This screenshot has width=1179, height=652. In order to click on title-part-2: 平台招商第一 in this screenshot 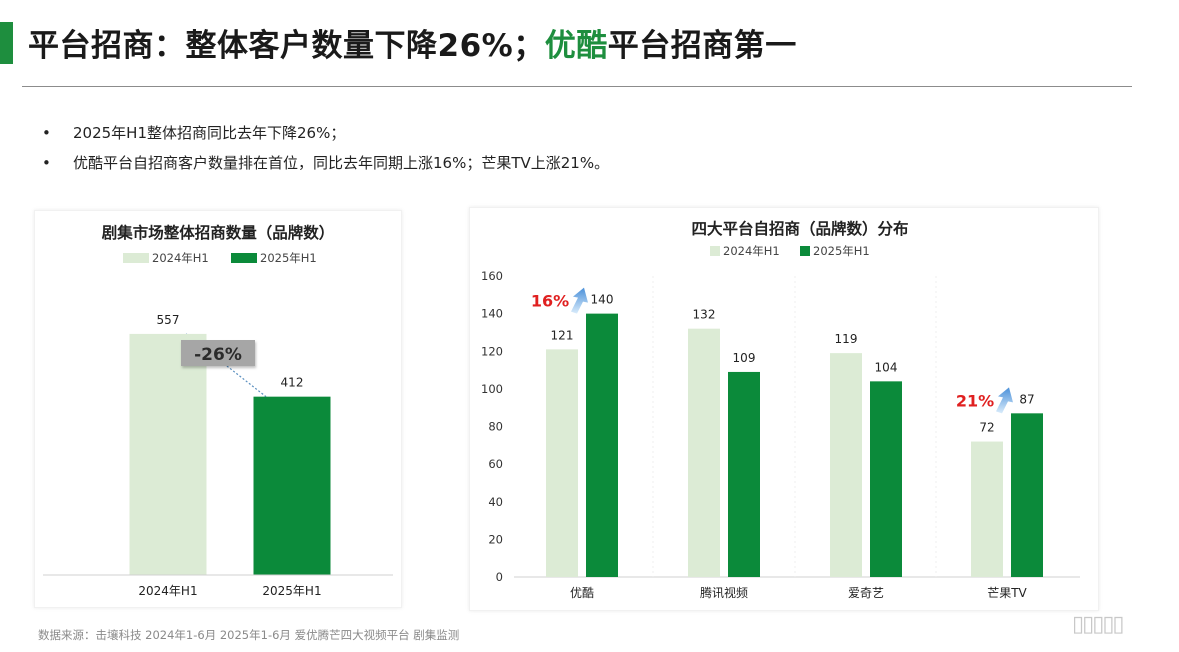, I will do `click(702, 46)`.